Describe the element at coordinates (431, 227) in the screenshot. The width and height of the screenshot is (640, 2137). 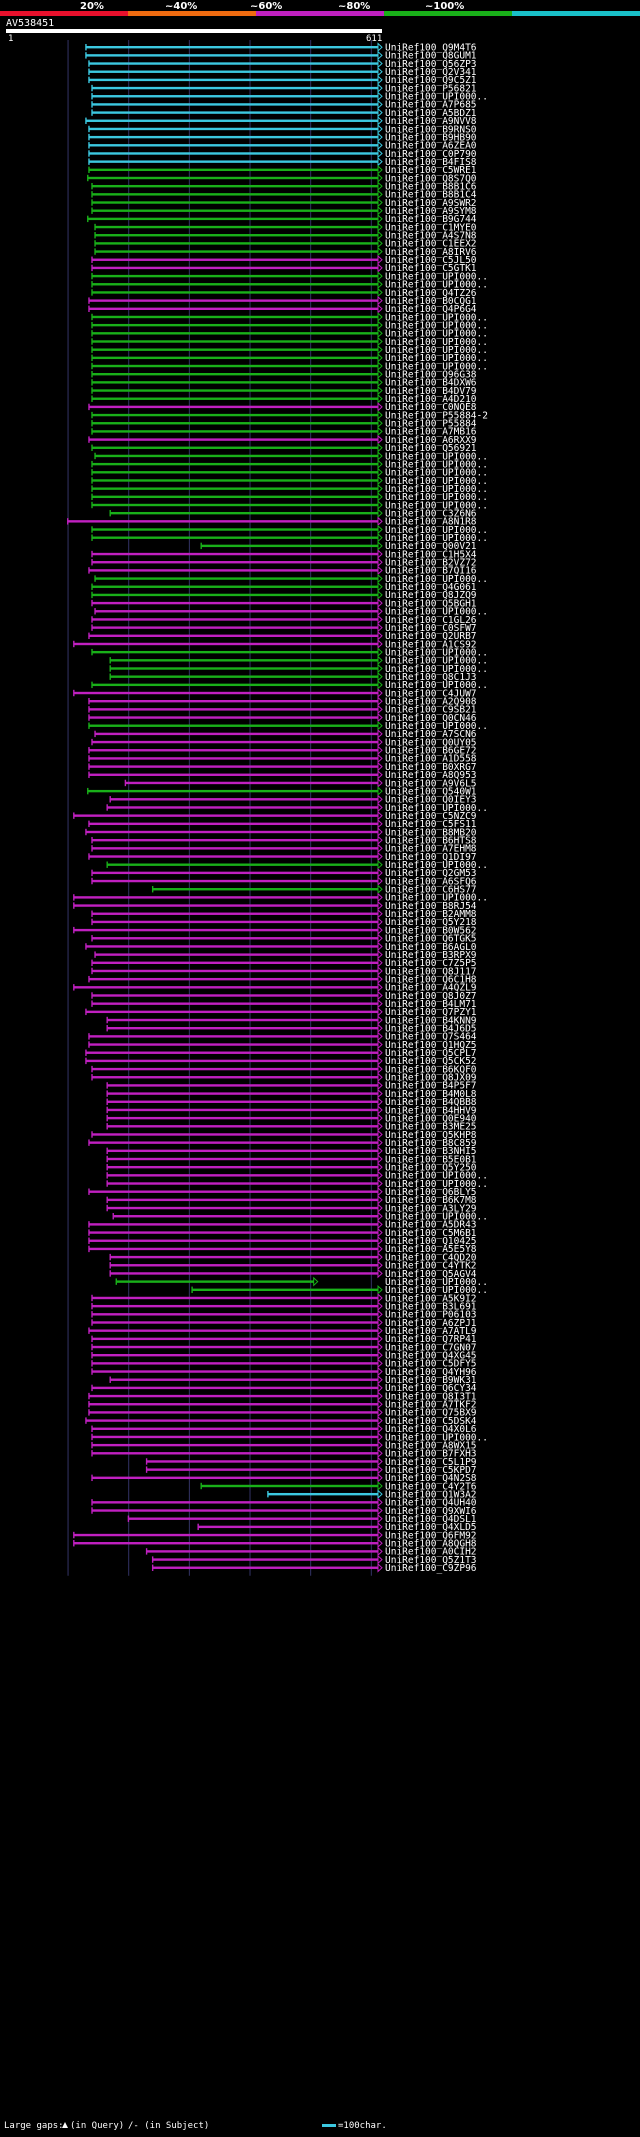
I see `hit-label: UniRef100_C1MYE0` at that location.